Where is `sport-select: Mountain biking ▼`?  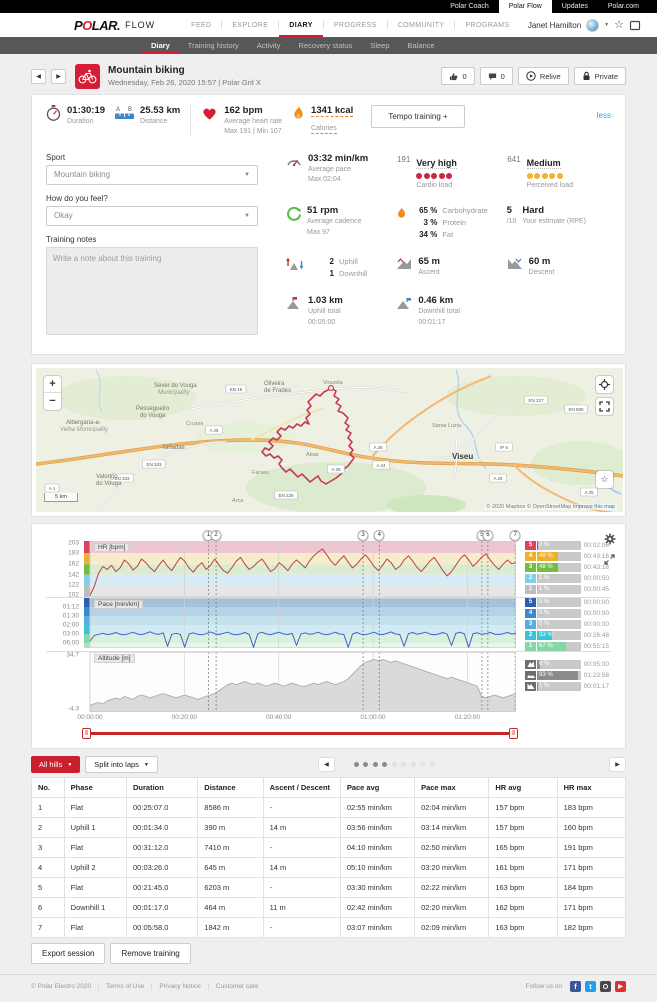 sport-select: Mountain biking ▼ is located at coordinates (152, 174).